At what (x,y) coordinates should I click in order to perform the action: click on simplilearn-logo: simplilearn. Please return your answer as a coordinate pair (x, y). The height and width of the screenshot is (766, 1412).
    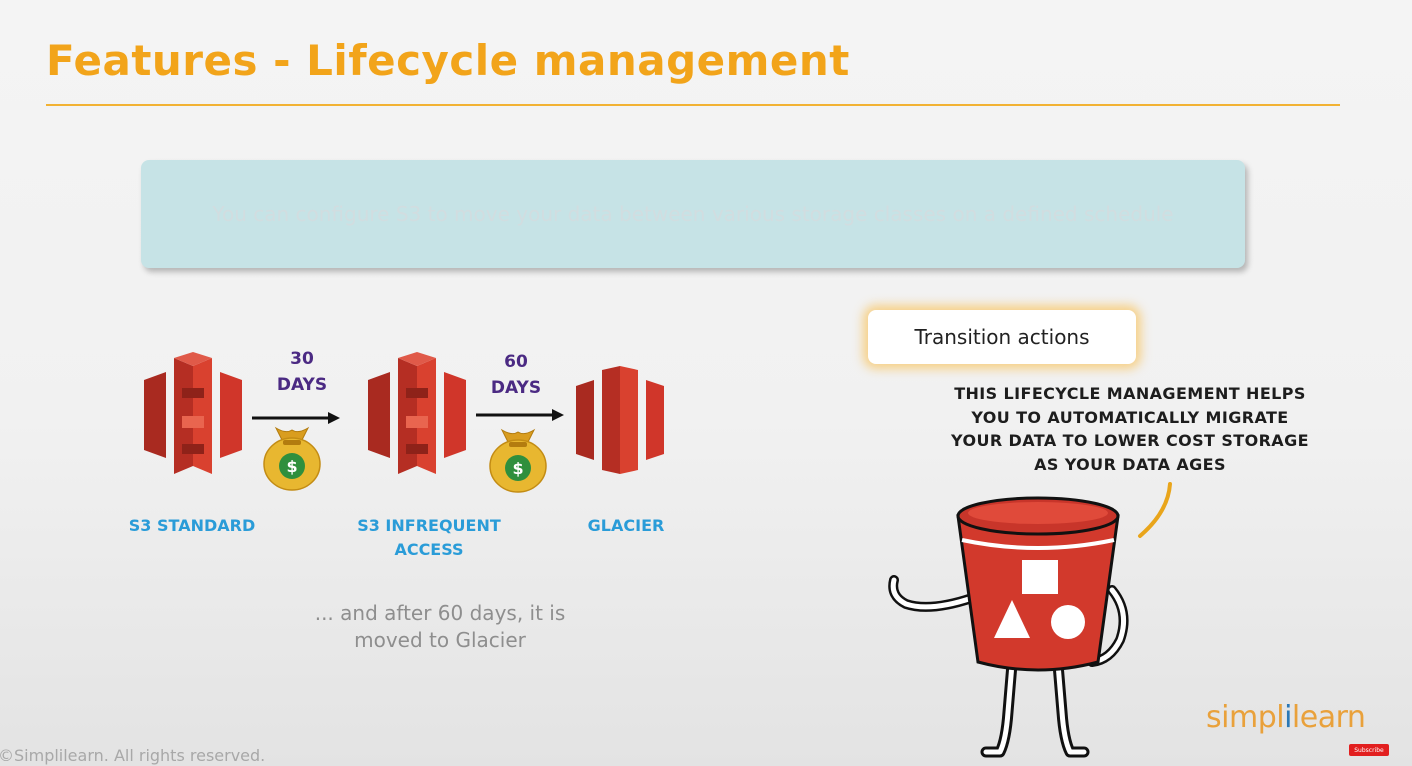
    Looking at the image, I should click on (1286, 717).